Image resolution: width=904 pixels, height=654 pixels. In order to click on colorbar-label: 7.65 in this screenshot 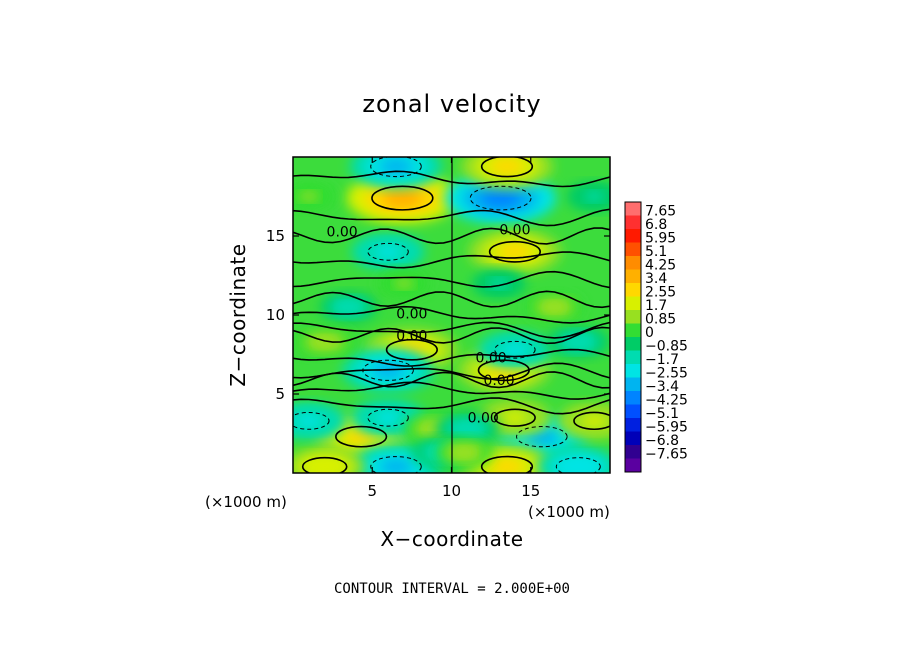, I will do `click(660, 212)`.